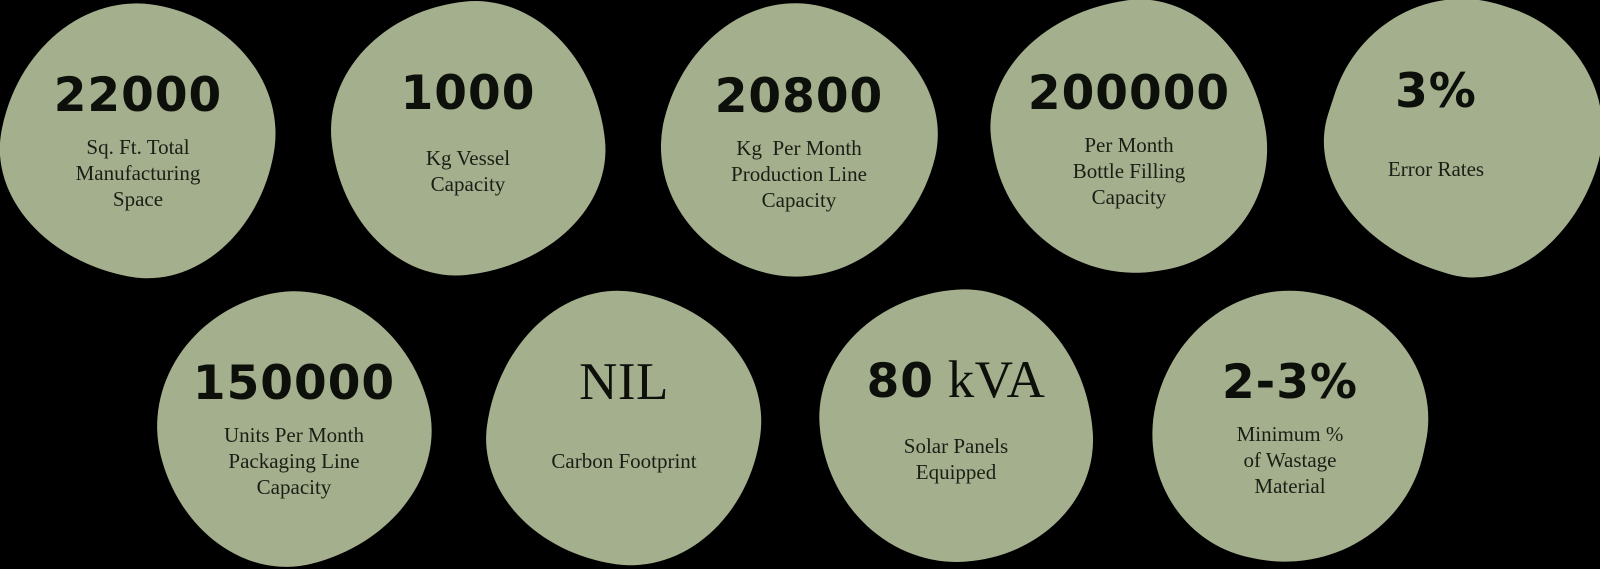  I want to click on stat-blob-error-rates: 3% Error Rates, so click(1446, 154).